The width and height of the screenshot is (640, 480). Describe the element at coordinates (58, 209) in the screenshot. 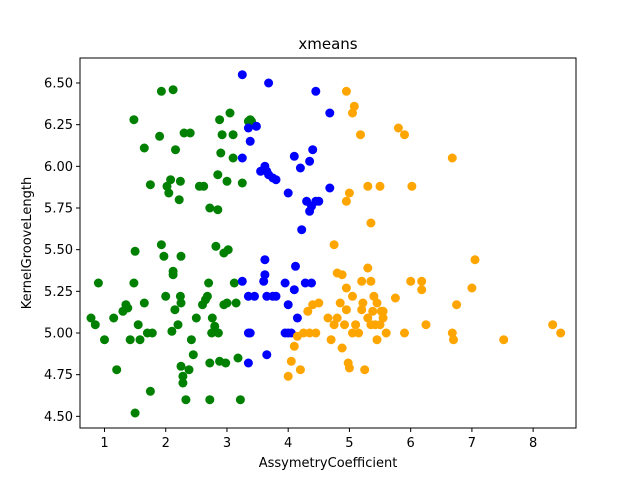

I see `y-tick-label: 5.75` at that location.